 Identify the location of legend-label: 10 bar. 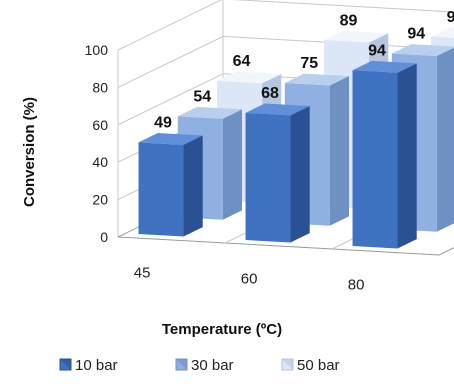
(96, 365).